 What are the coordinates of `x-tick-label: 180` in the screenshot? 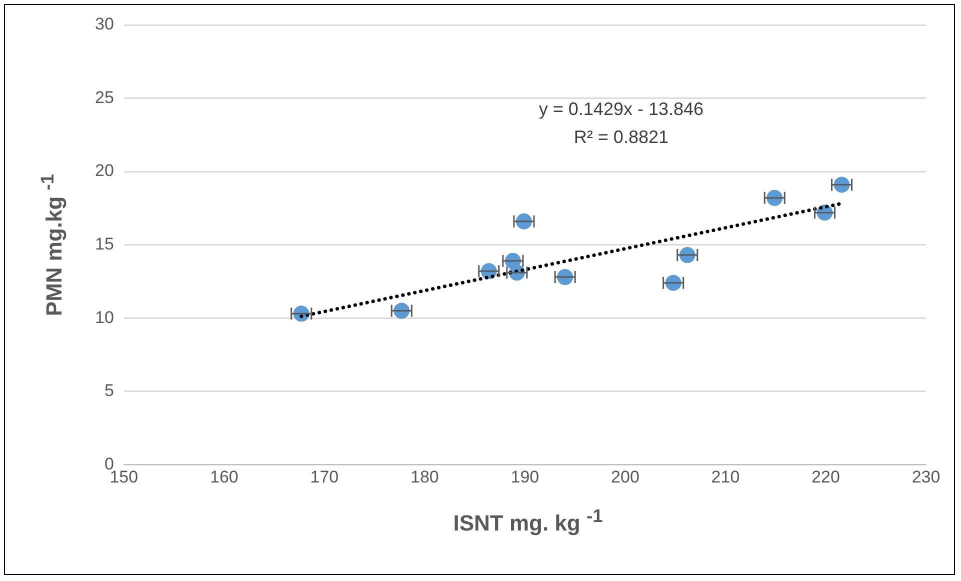 It's located at (424, 476).